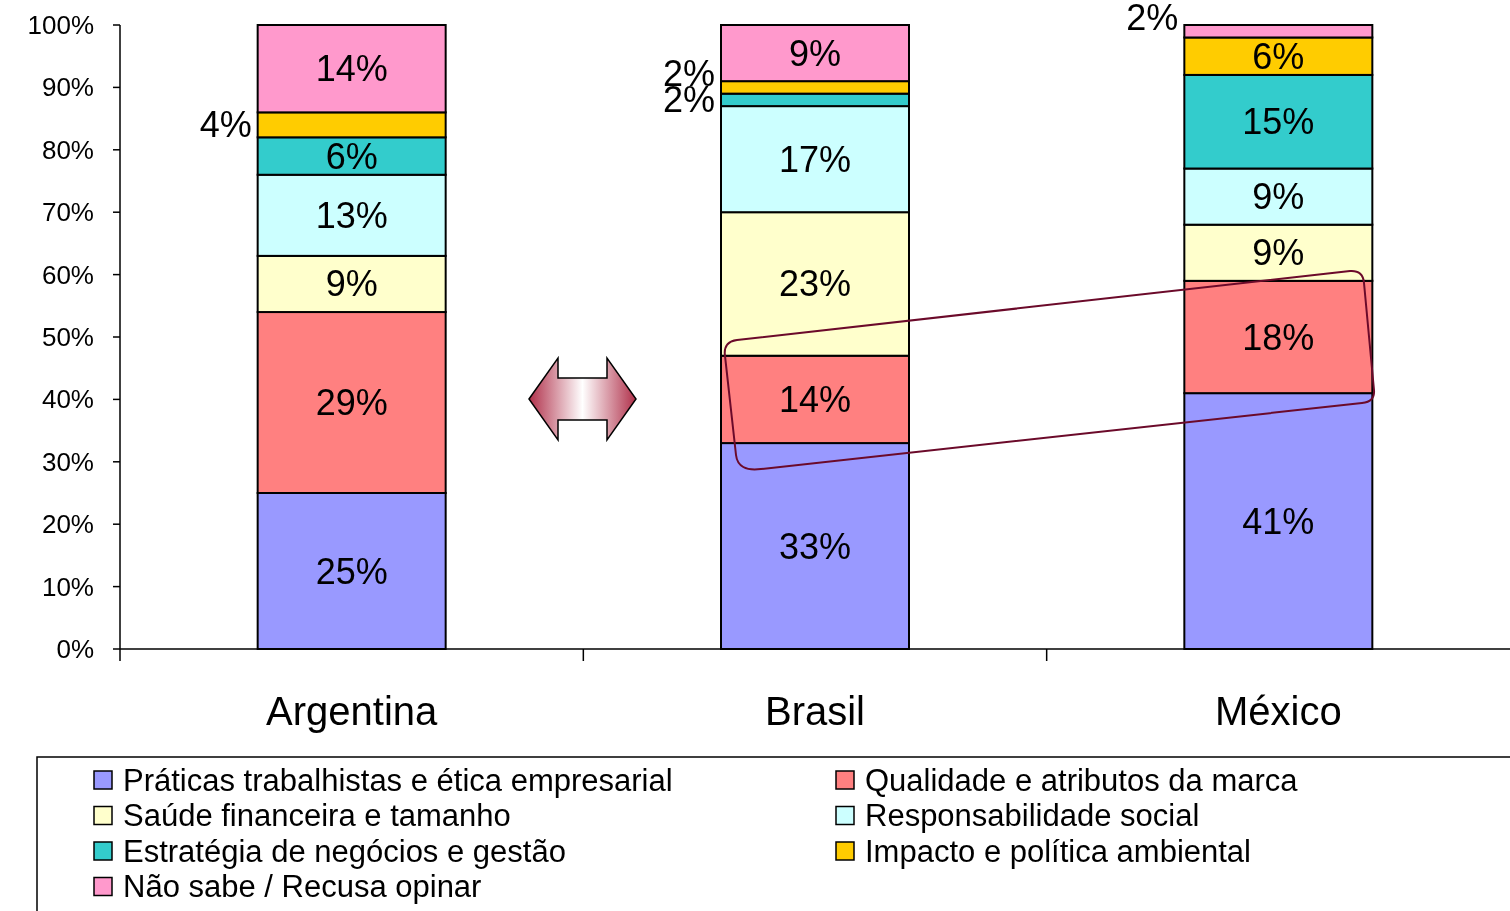  I want to click on y-tick-label: 90%, so click(67, 87).